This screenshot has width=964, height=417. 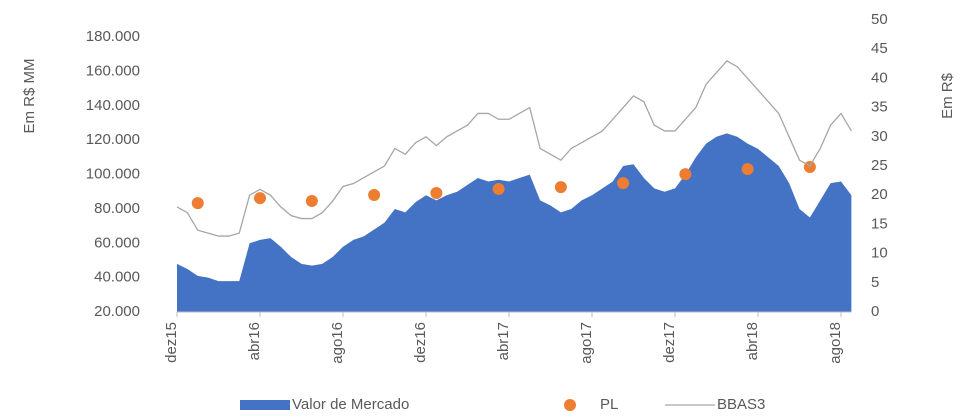 I want to click on x-tick-label: abr16, so click(x=254, y=341).